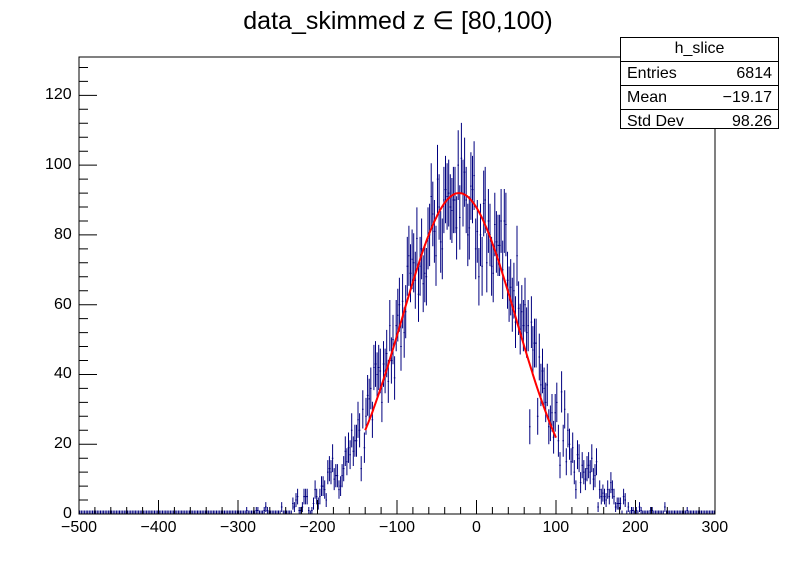  What do you see at coordinates (238, 527) in the screenshot?
I see `x-tick-label: −300` at bounding box center [238, 527].